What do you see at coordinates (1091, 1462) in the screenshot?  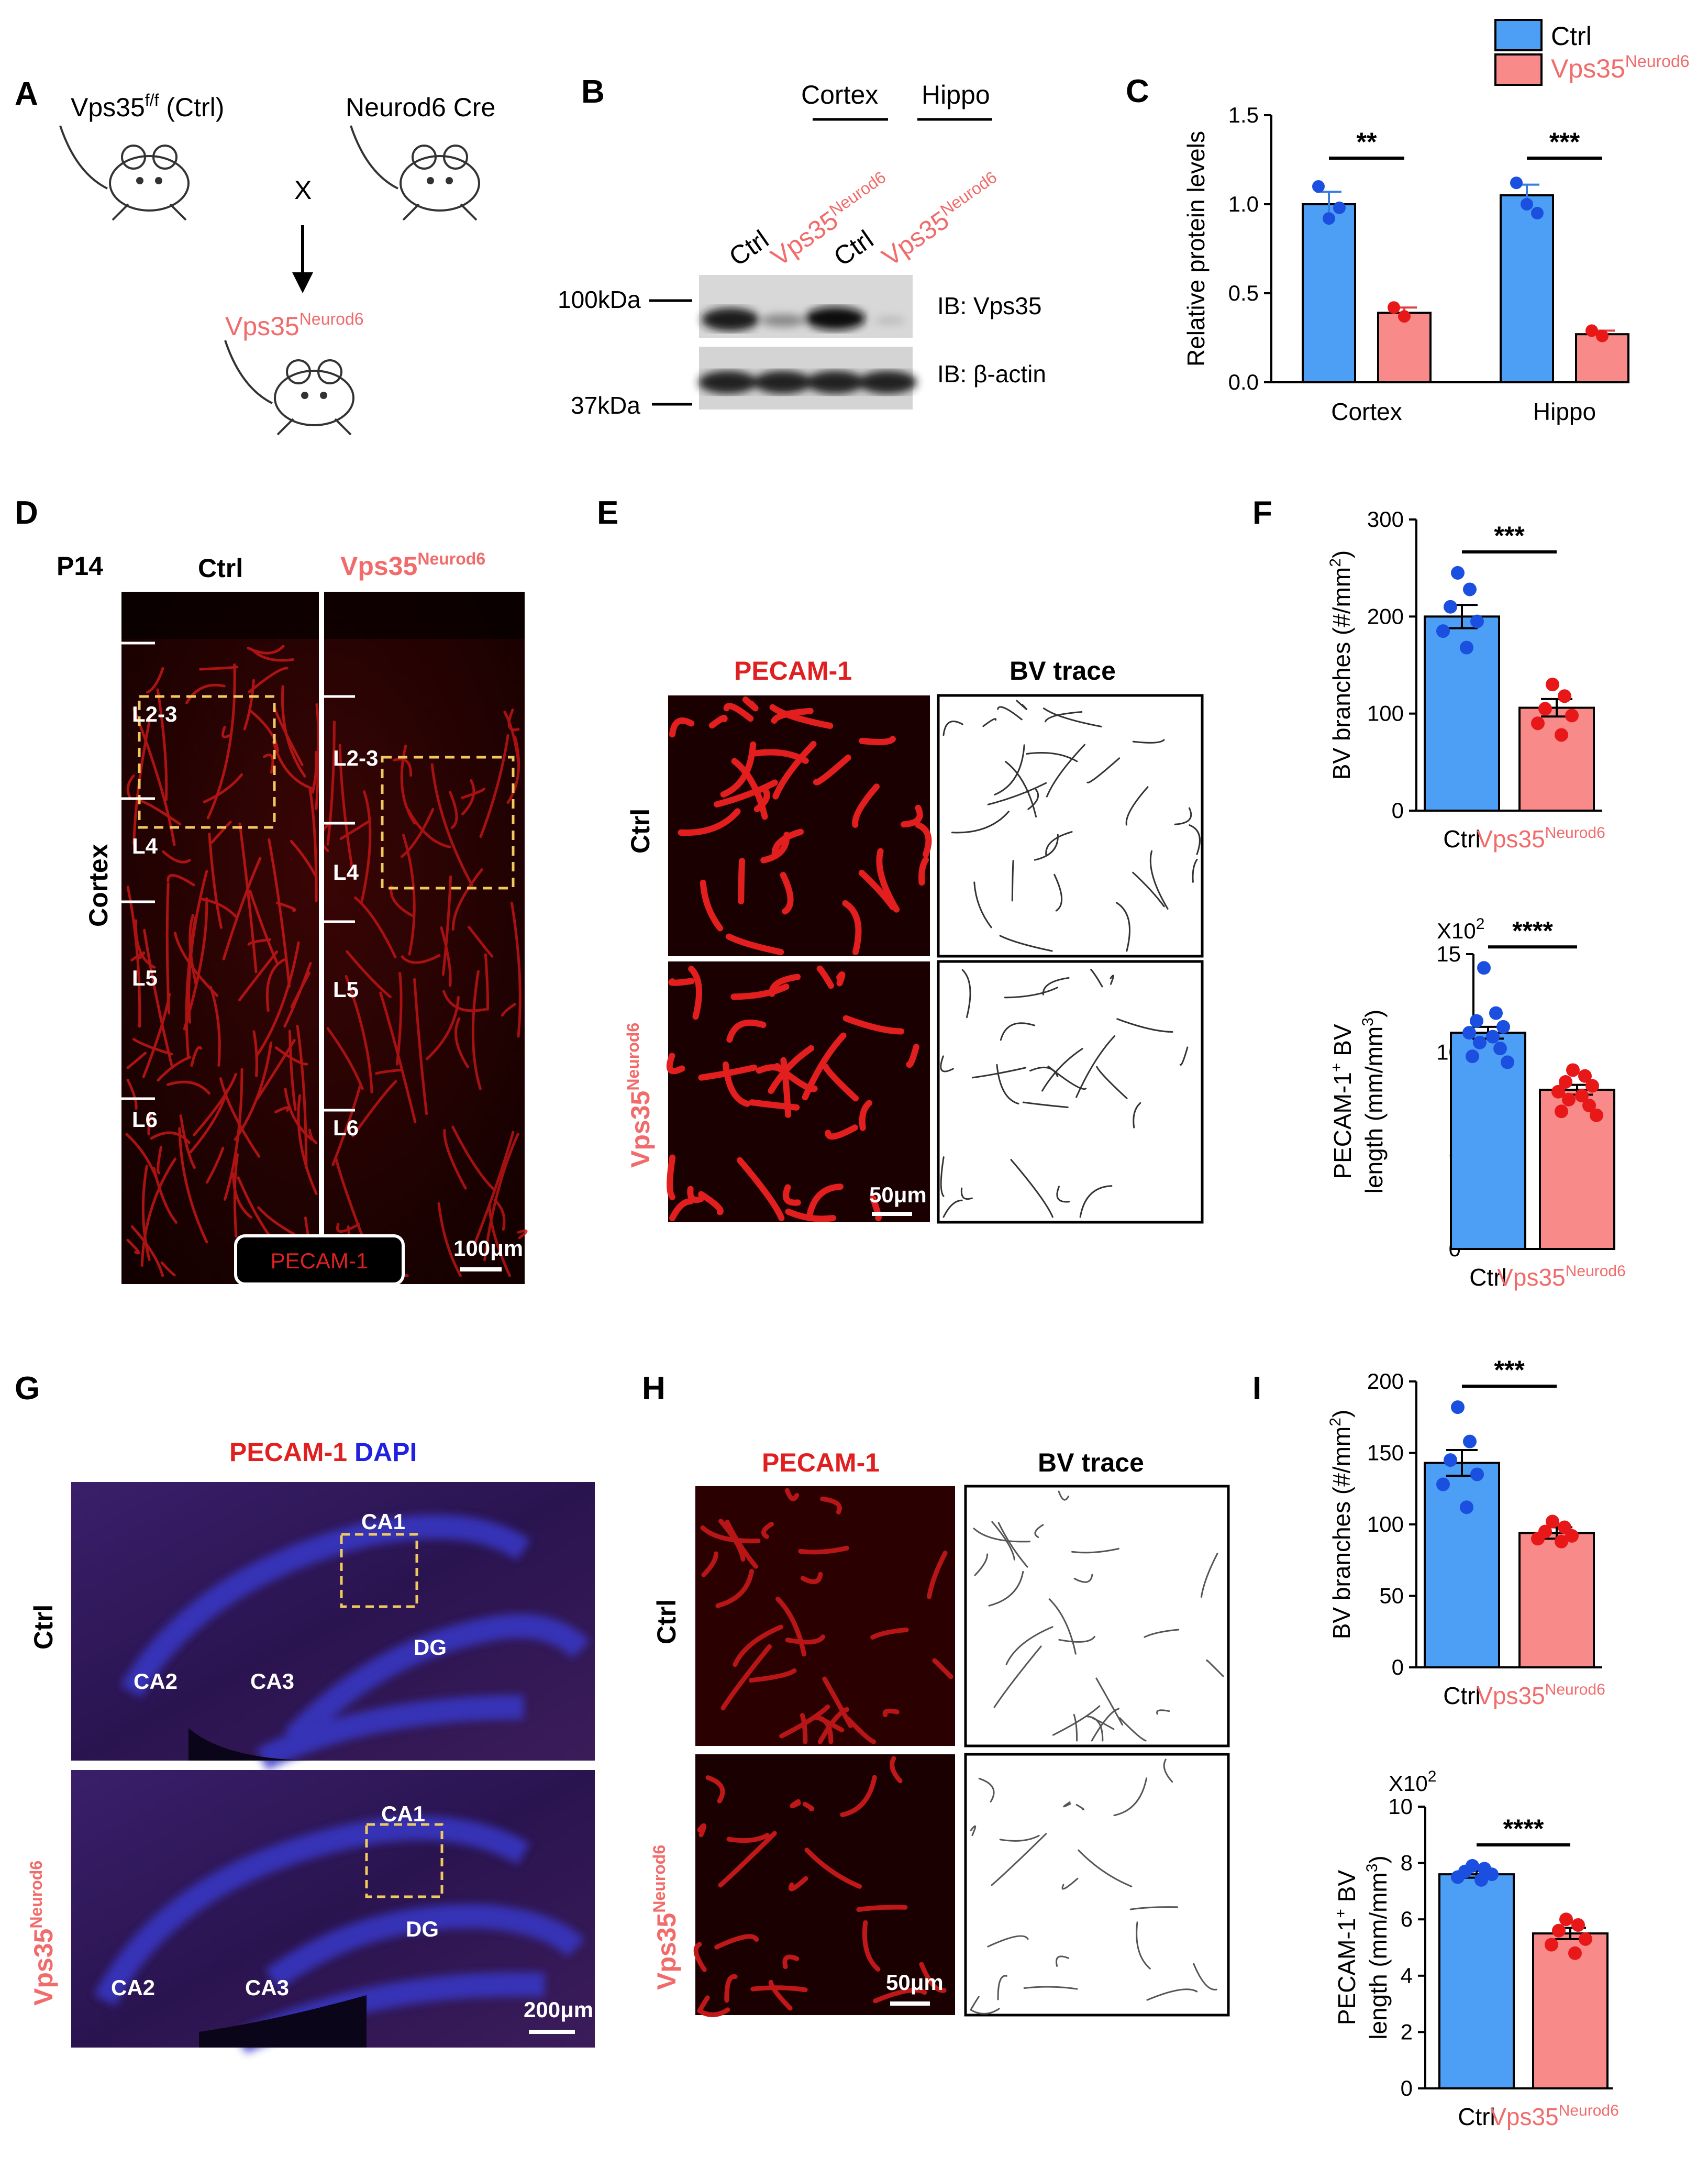 I see `trace-header: BV trace` at bounding box center [1091, 1462].